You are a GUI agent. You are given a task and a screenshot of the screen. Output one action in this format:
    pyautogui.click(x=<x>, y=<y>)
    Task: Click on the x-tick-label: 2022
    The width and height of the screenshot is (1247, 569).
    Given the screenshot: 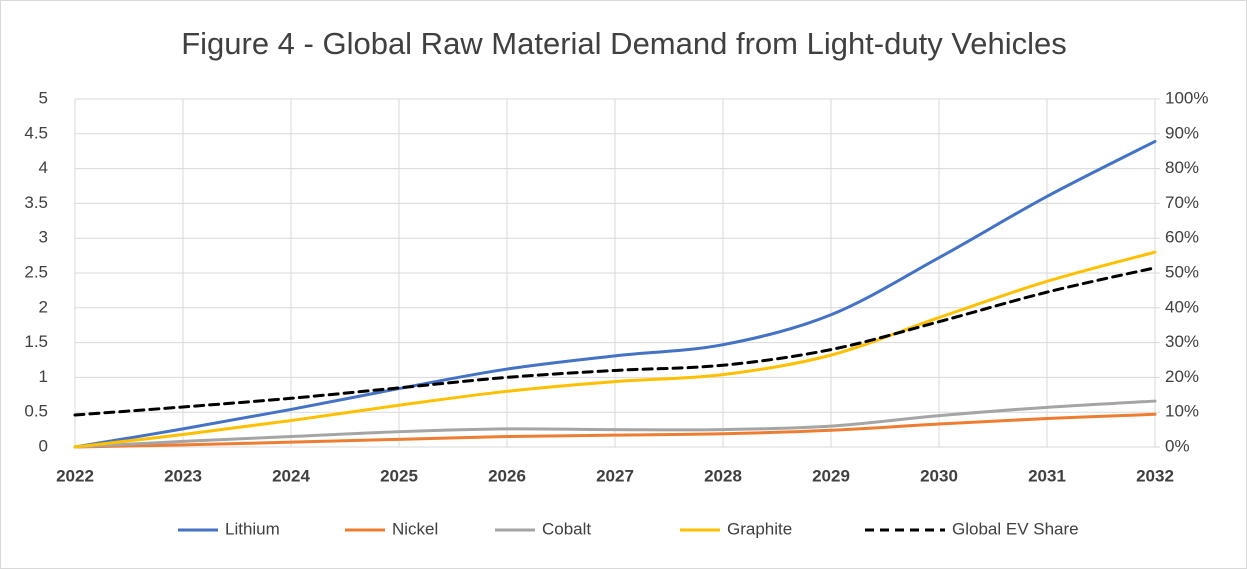 What is the action you would take?
    pyautogui.click(x=75, y=475)
    